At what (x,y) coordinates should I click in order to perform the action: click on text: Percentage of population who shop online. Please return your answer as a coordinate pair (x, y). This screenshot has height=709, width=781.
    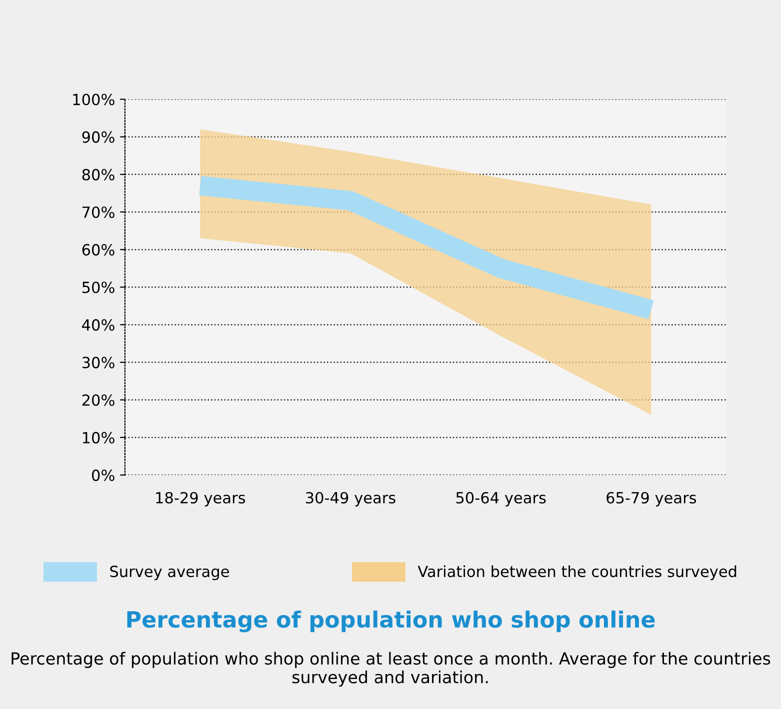
    Looking at the image, I should click on (391, 621).